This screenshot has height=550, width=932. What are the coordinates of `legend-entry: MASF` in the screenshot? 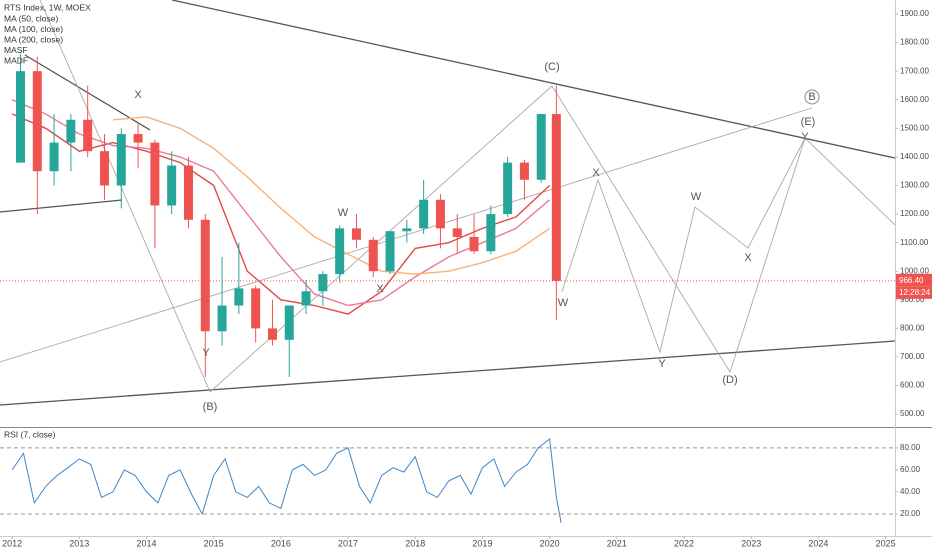 It's located at (16, 50).